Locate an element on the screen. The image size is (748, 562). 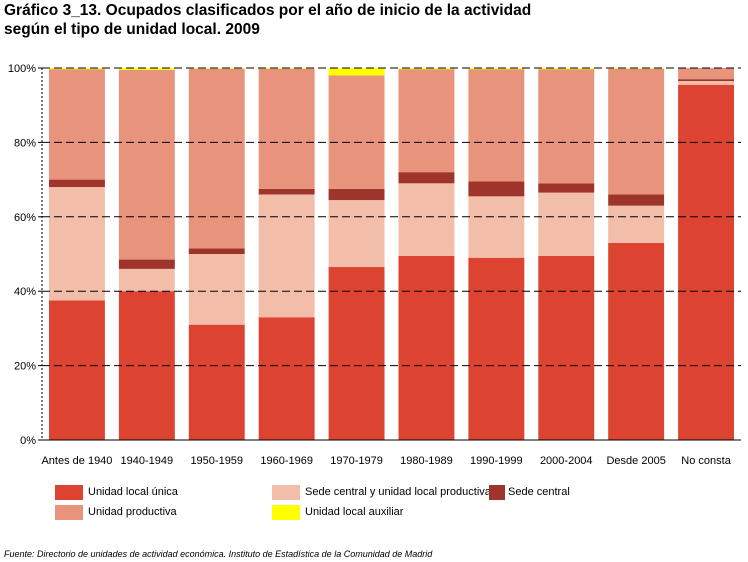
x-tick-label: 1950-1959 is located at coordinates (216, 461).